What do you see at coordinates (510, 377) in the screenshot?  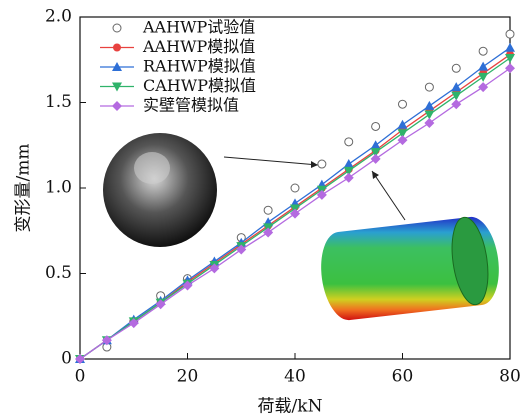 I see `x-tick-label: 80` at bounding box center [510, 377].